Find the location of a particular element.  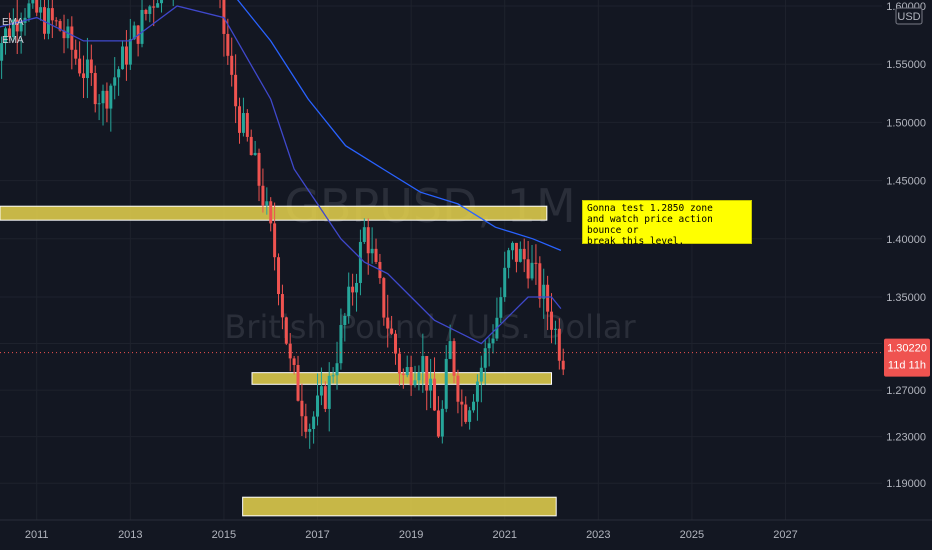

legend-ema-1: EMA is located at coordinates (13, 22).